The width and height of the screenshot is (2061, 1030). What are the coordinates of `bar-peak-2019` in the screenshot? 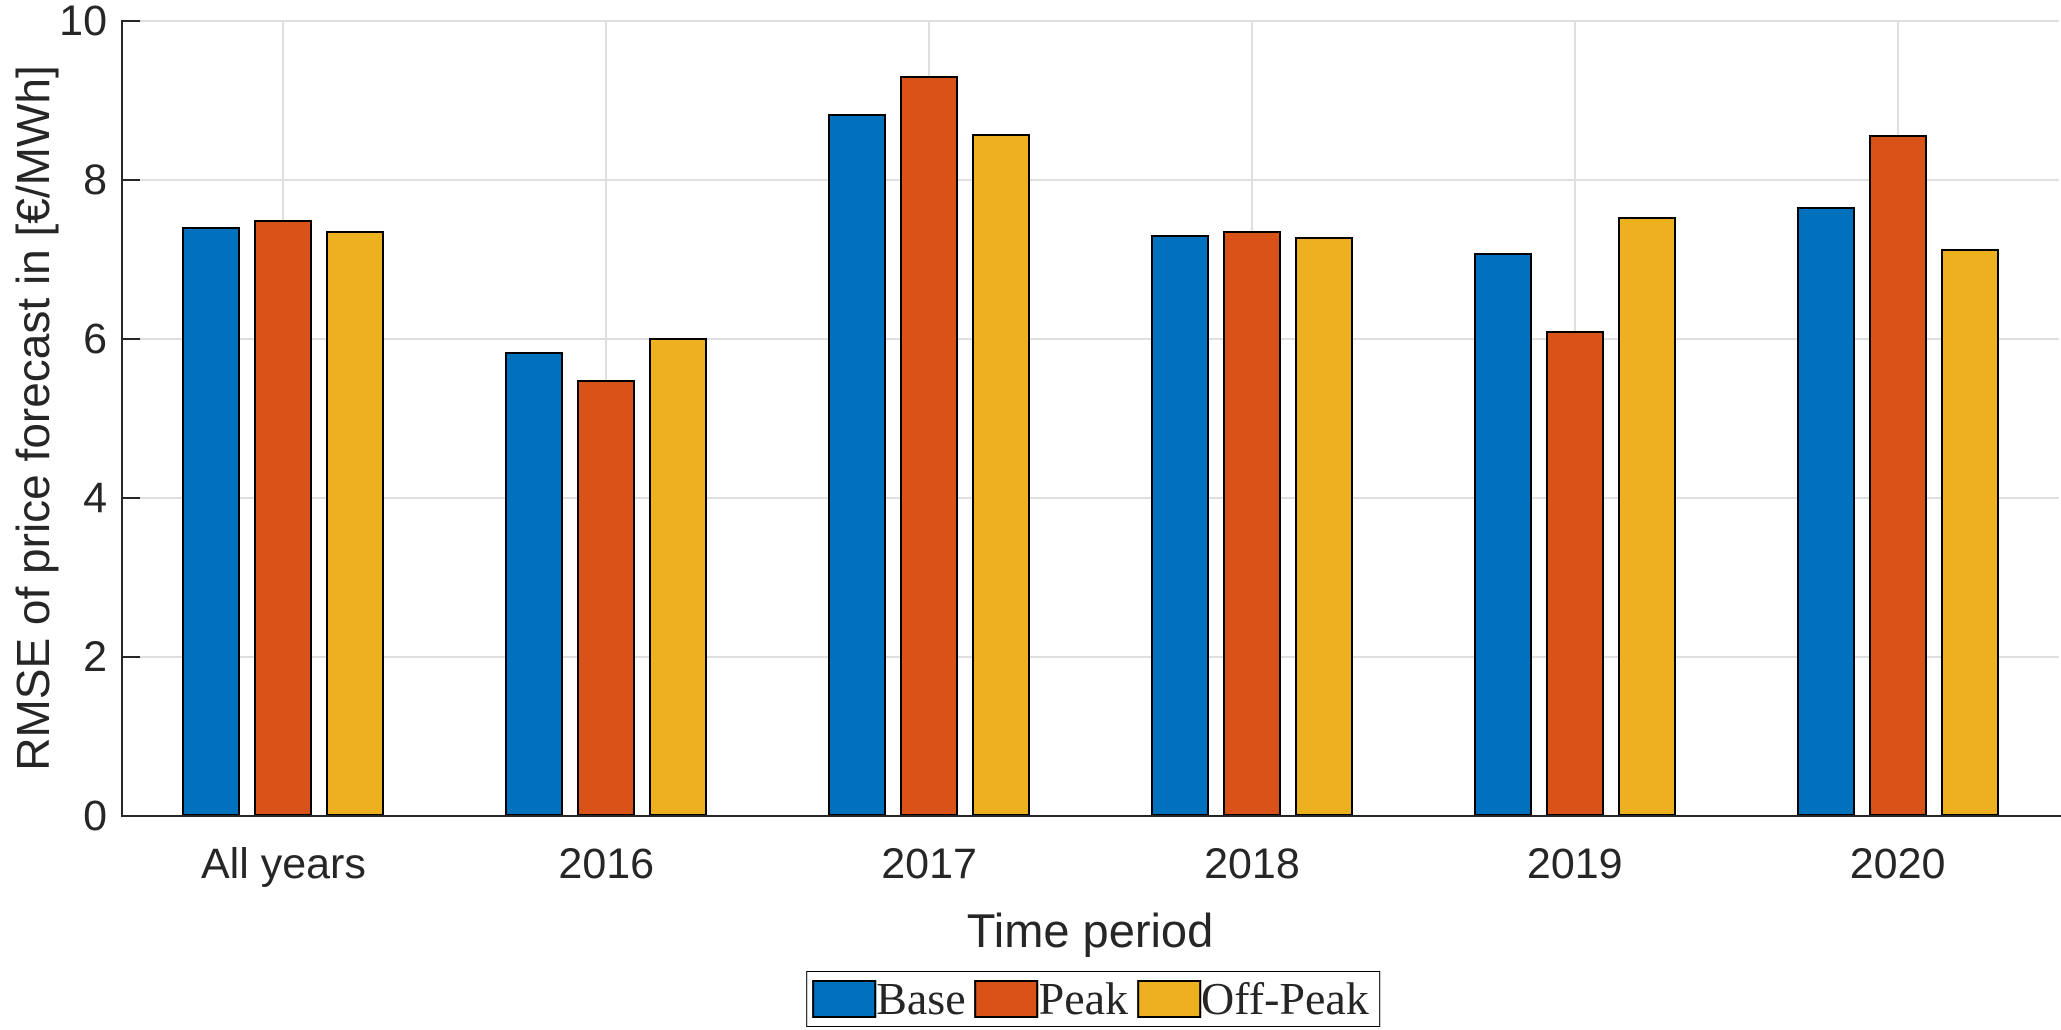 It's located at (1574, 573).